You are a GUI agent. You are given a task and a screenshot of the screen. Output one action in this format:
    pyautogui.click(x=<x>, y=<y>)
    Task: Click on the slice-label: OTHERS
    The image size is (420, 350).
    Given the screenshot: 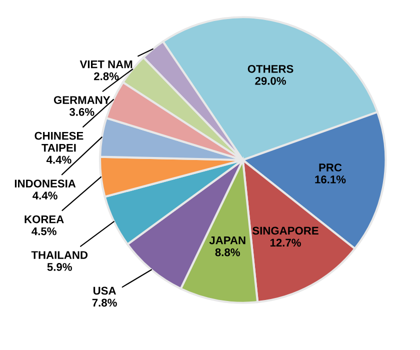 What is the action you would take?
    pyautogui.click(x=271, y=68)
    